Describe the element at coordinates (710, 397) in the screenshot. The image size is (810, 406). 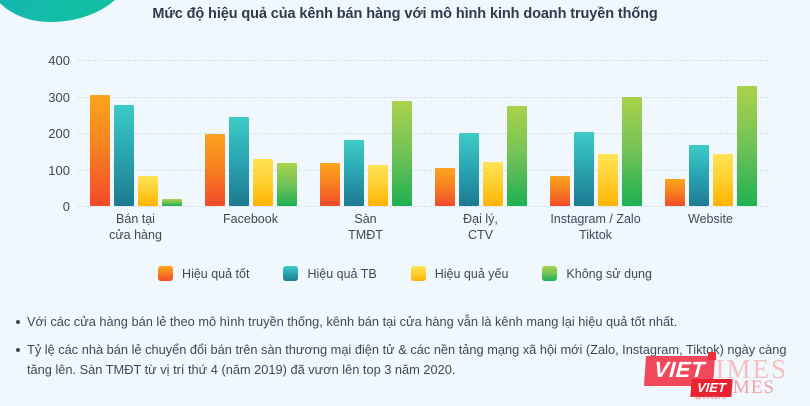
I see `watermark-tagline: Tạp chí điện tử` at that location.